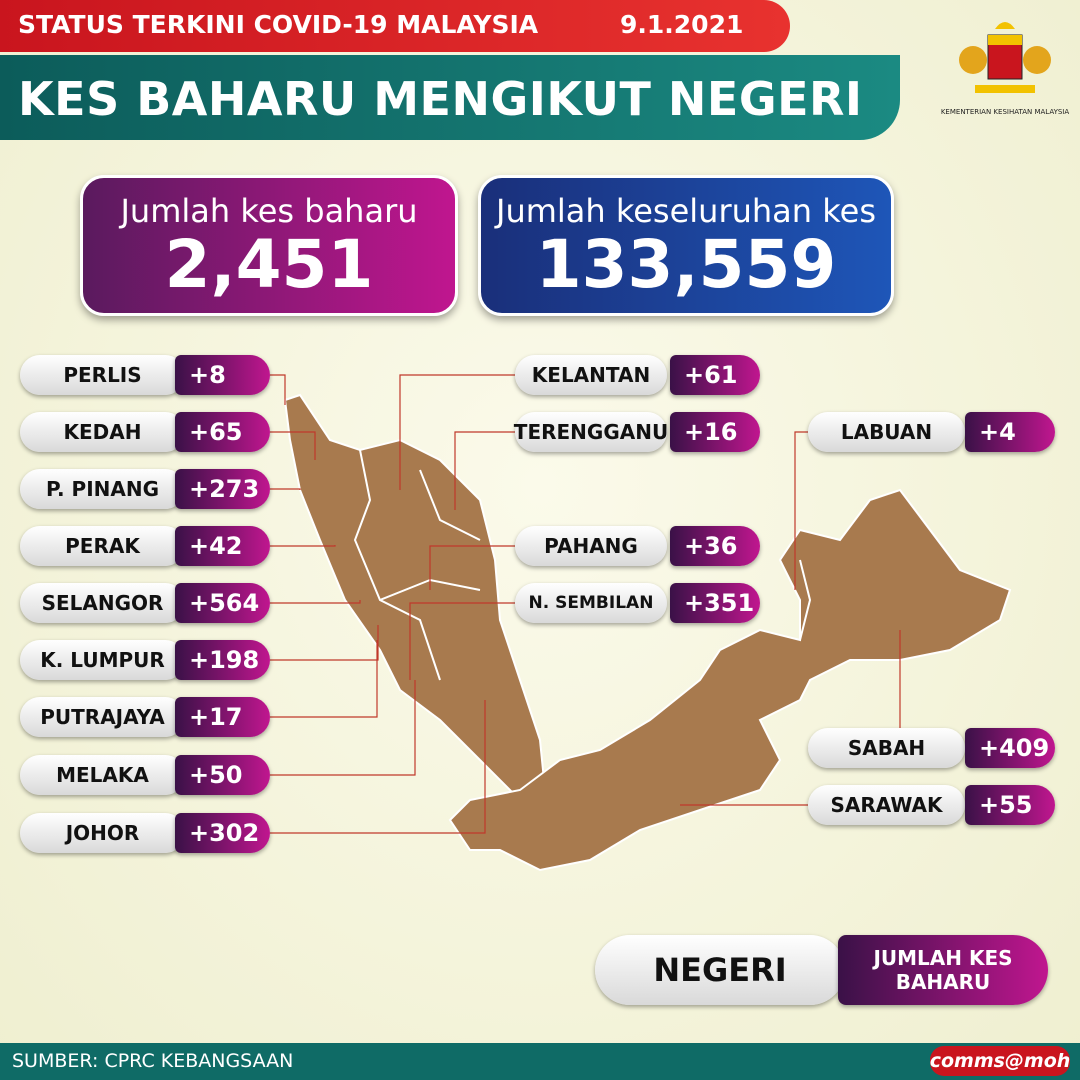 This screenshot has width=1080, height=1080. I want to click on state-name: PAHANG, so click(591, 546).